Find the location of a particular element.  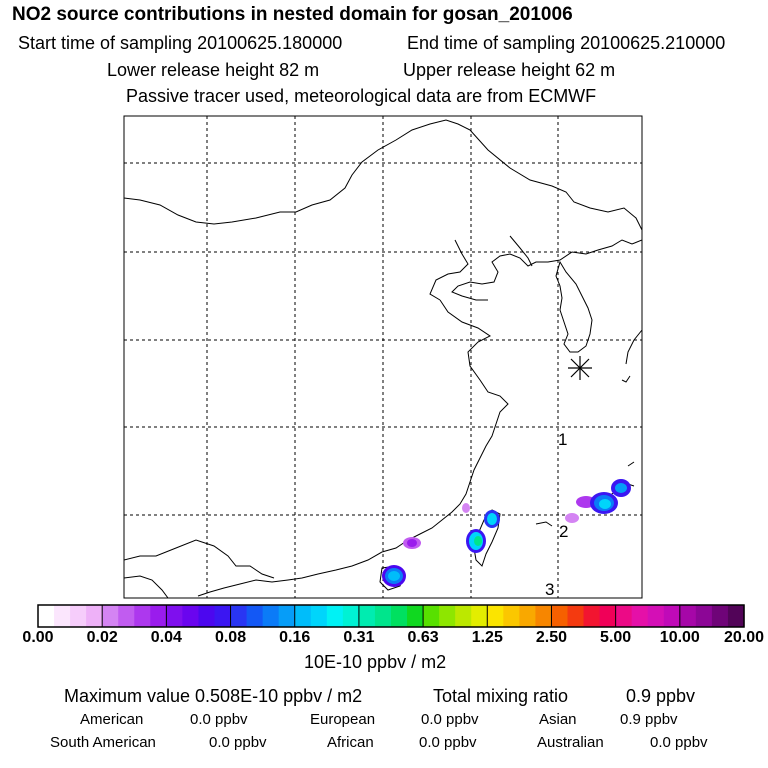

american-label: American is located at coordinates (112, 719).